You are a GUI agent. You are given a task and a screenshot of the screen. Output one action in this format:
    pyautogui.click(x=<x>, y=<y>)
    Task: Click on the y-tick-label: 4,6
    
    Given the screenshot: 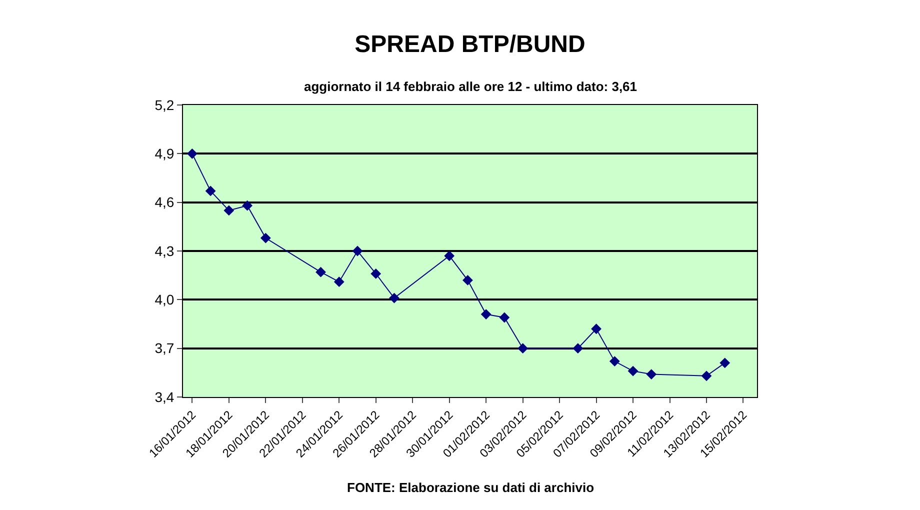 What is the action you would take?
    pyautogui.click(x=164, y=202)
    